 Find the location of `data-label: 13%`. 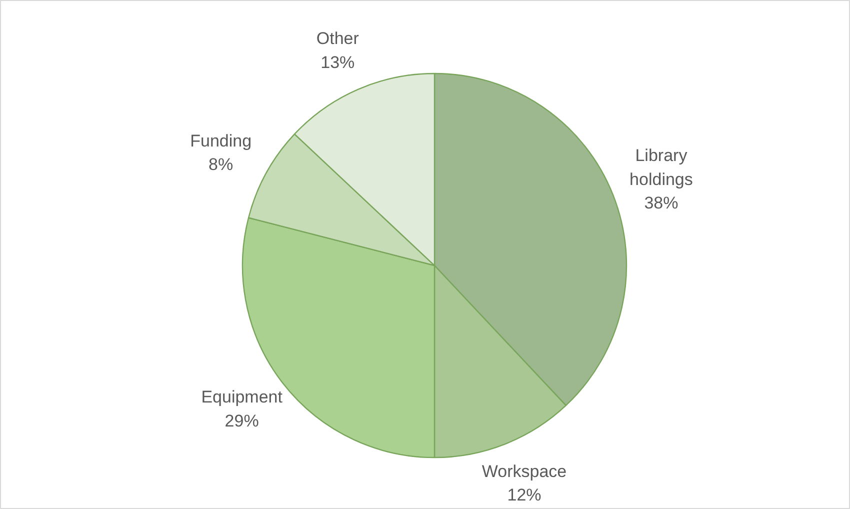

data-label: 13% is located at coordinates (337, 62).